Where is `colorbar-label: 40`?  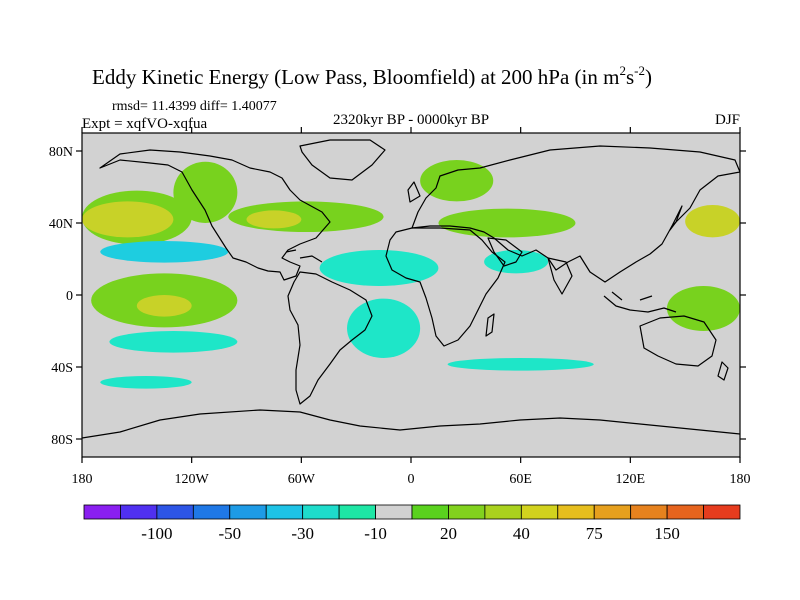
colorbar-label: 40 is located at coordinates (521, 533).